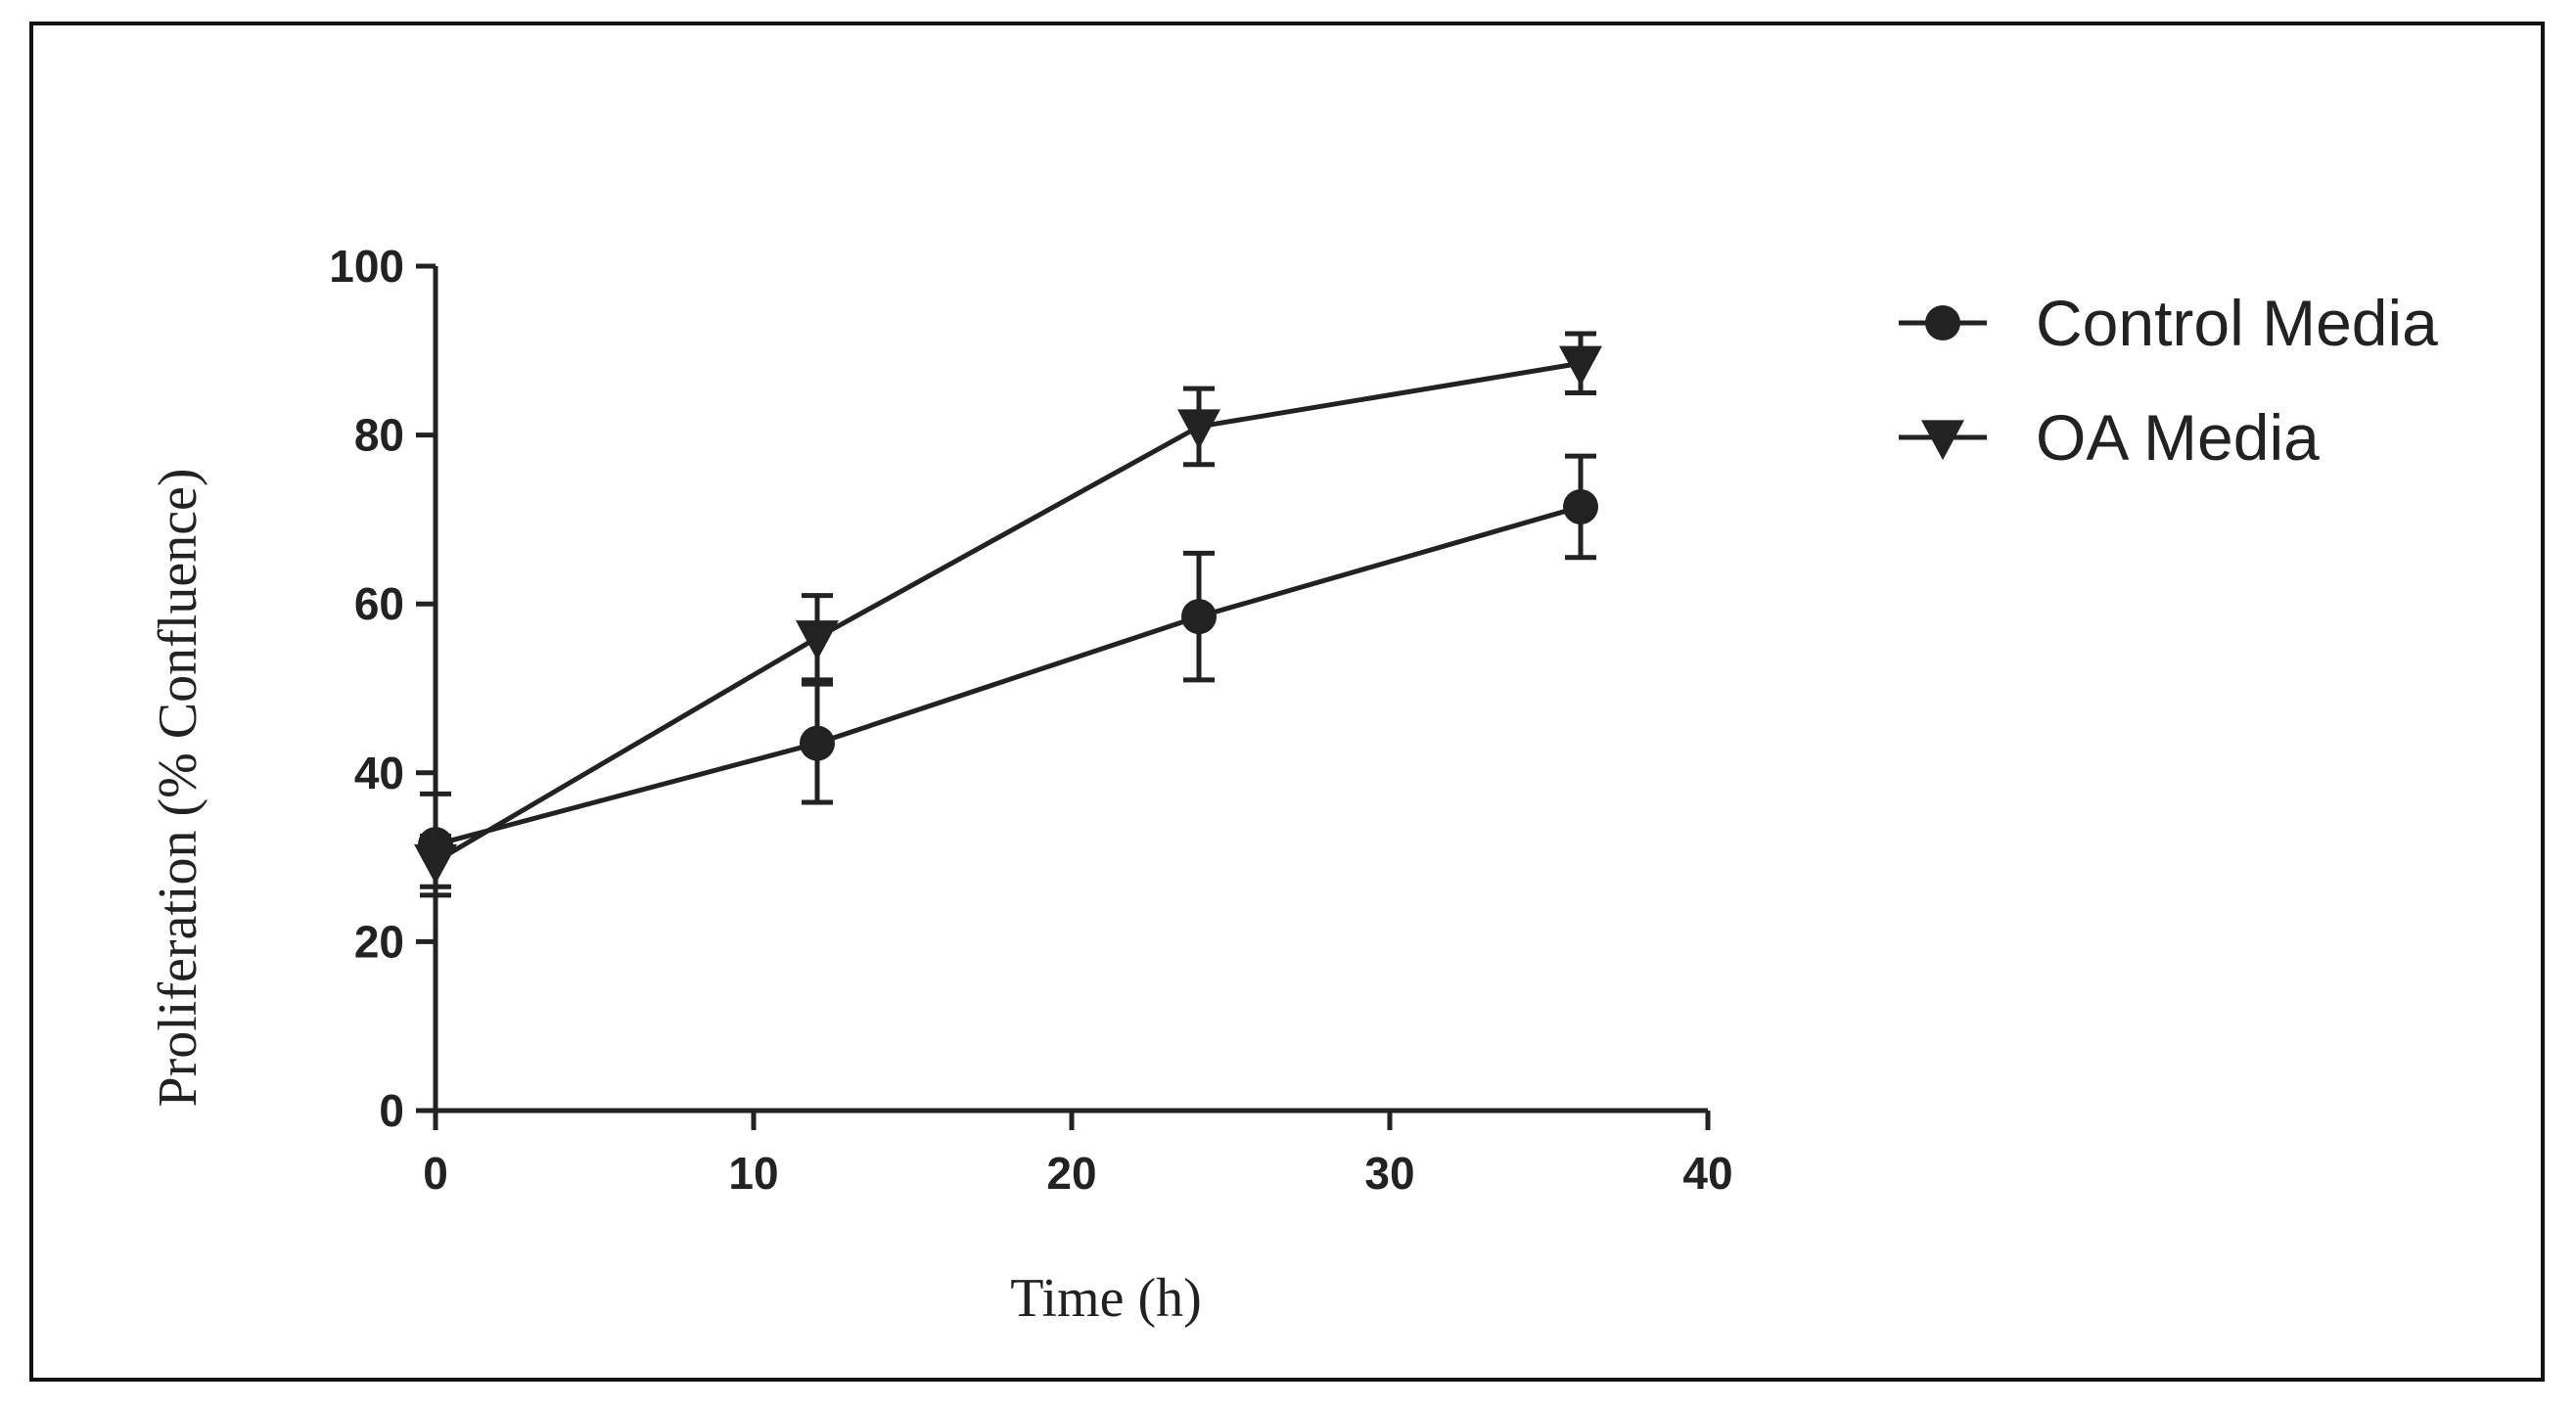  What do you see at coordinates (367, 266) in the screenshot?
I see `y-tick-label: 100` at bounding box center [367, 266].